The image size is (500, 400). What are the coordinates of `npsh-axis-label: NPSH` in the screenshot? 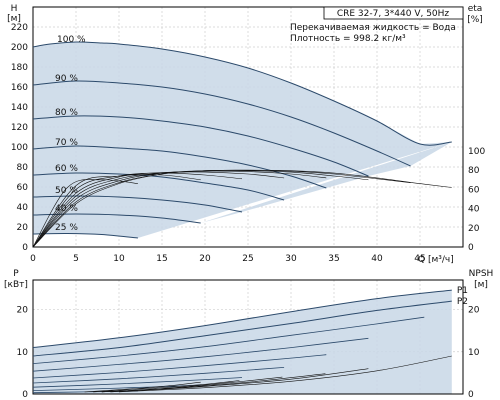 It's located at (481, 274).